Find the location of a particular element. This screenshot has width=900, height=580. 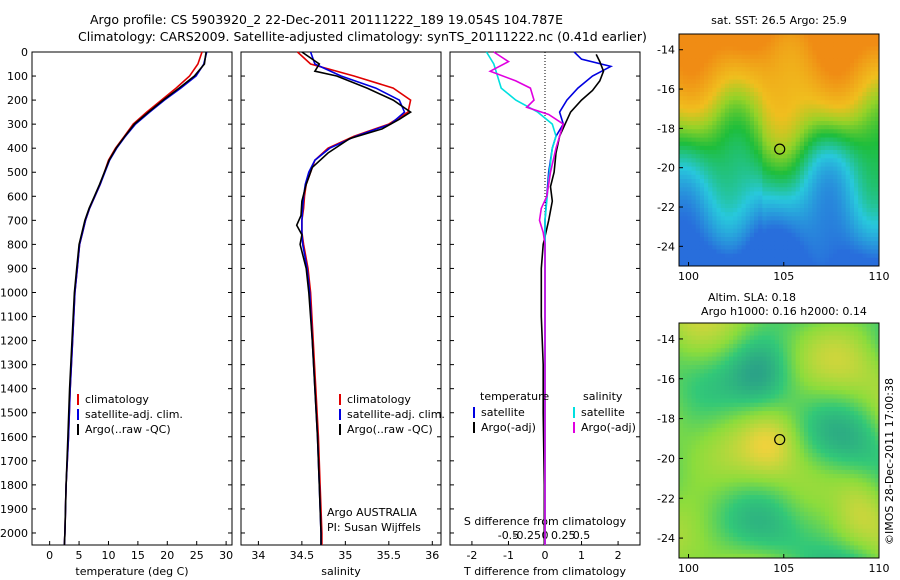

sst_map-ytick-label: -24 is located at coordinates (666, 246).